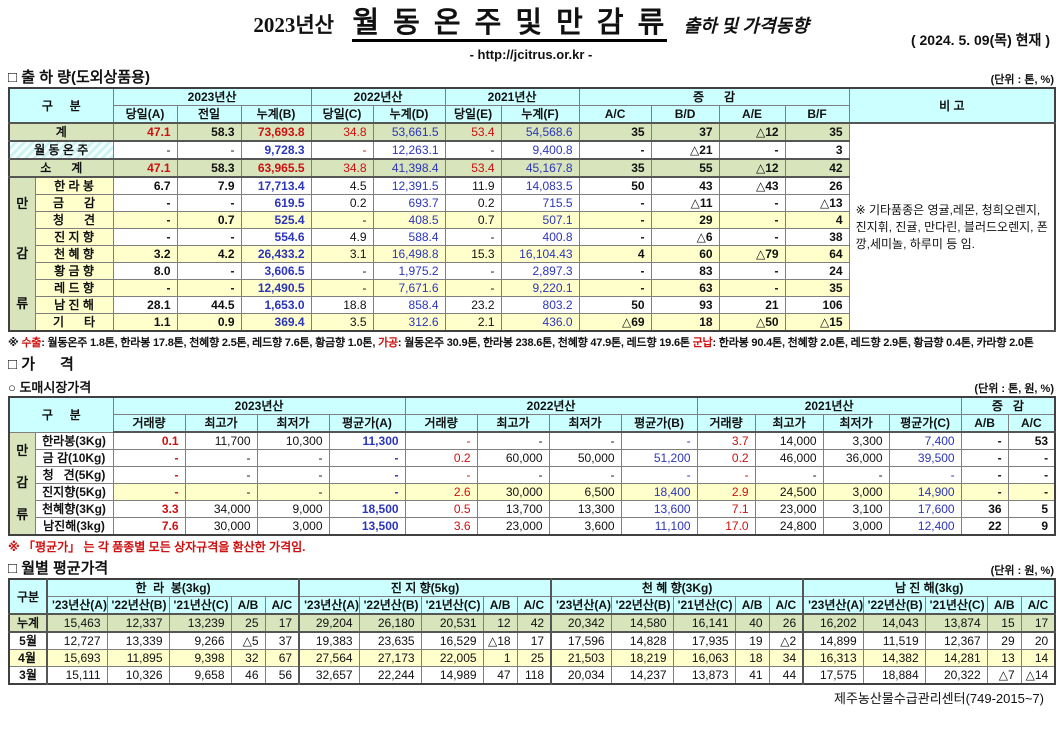  Describe the element at coordinates (585, 526) in the screenshot. I see `cell: 3,600` at that location.